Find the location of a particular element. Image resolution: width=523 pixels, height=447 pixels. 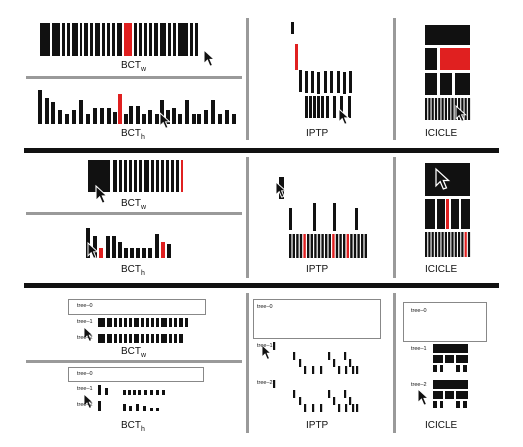

label-iptp-2: IPTP is located at coordinates (317, 269).